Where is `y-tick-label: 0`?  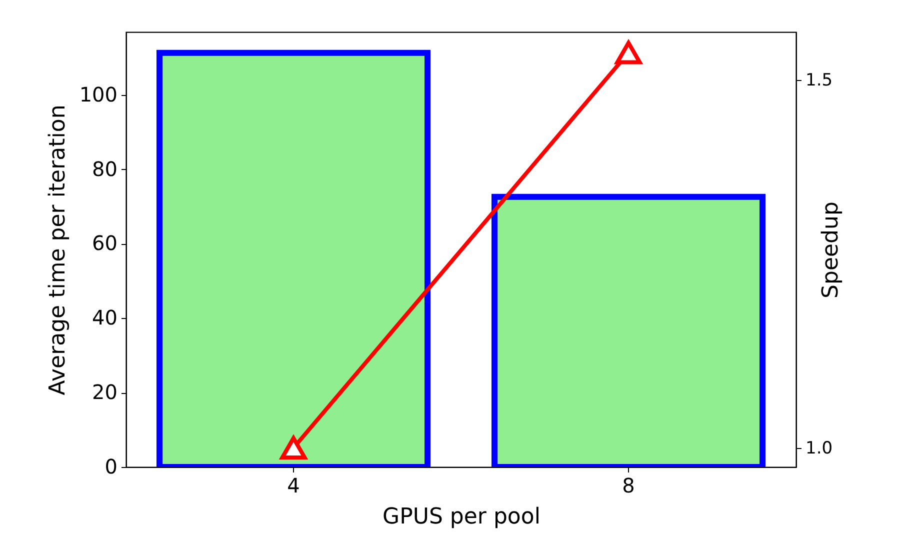
y-tick-label: 0 is located at coordinates (111, 466).